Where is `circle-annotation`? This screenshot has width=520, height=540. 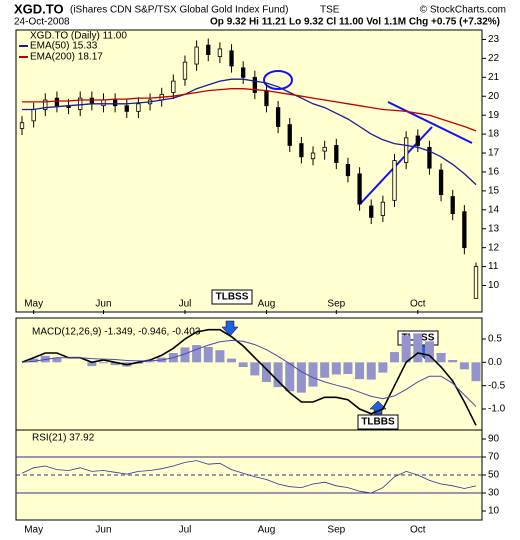 circle-annotation is located at coordinates (278, 80).